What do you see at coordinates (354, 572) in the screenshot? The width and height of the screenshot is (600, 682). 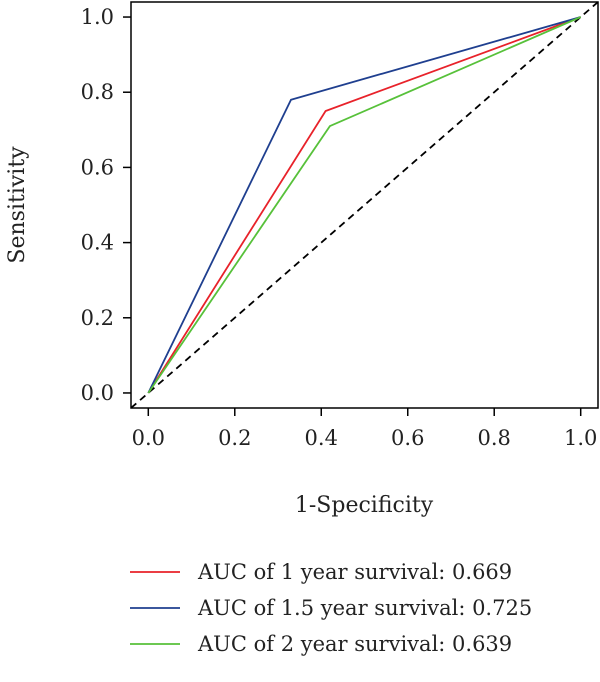 I see `legend-label: AUC of 1 year survival: 0.669` at bounding box center [354, 572].